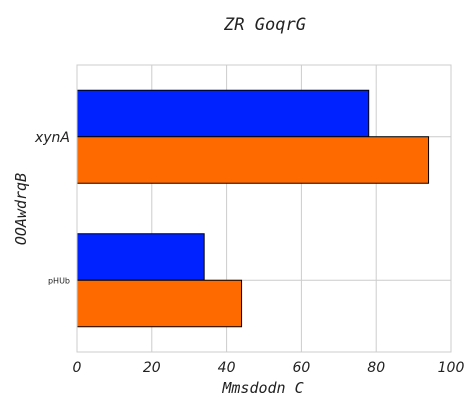 The image size is (476, 408). What do you see at coordinates (59, 280) in the screenshot?
I see `y-category-label: pHUb` at bounding box center [59, 280].